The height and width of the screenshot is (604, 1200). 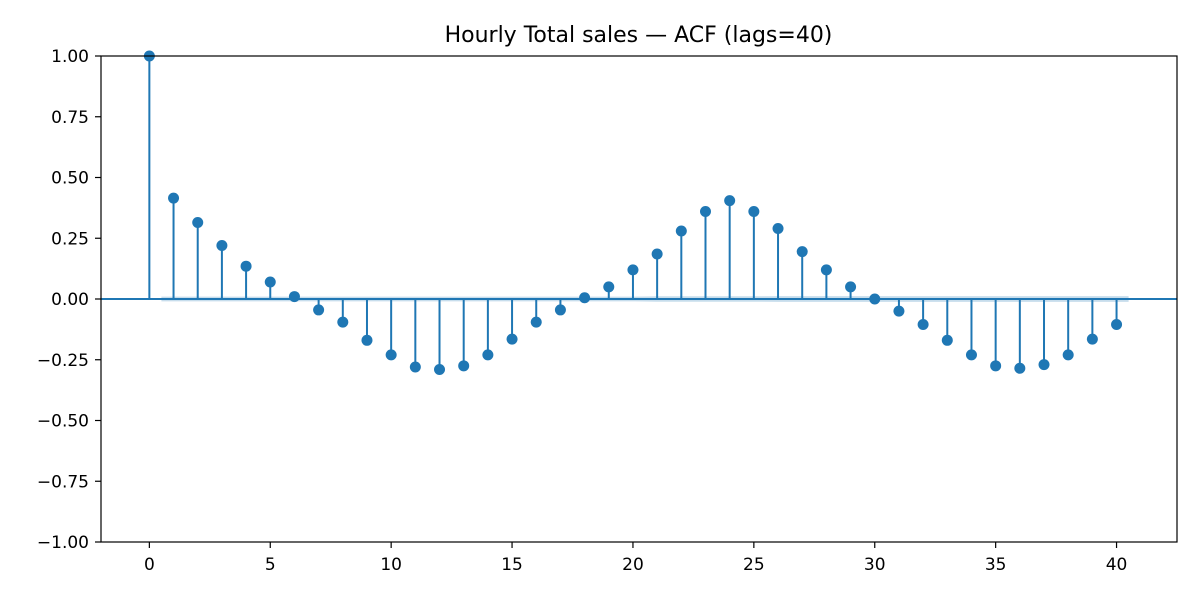 What do you see at coordinates (875, 565) in the screenshot?
I see `x-tick-label: 30` at bounding box center [875, 565].